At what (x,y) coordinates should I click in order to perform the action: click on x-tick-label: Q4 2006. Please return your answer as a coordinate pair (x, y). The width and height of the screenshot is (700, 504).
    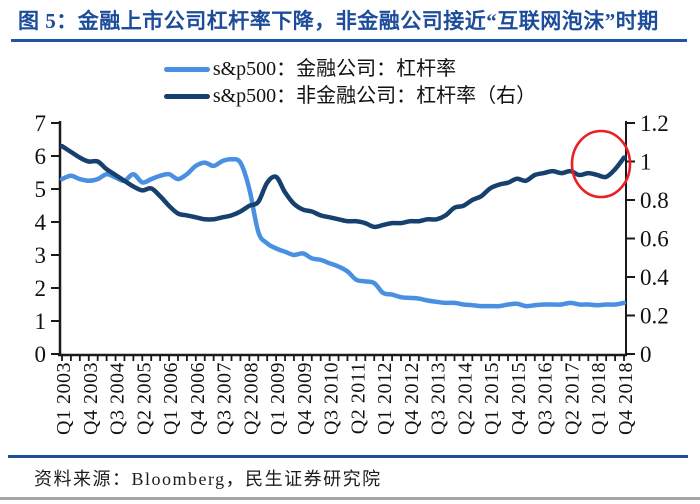
    Looking at the image, I should click on (198, 398).